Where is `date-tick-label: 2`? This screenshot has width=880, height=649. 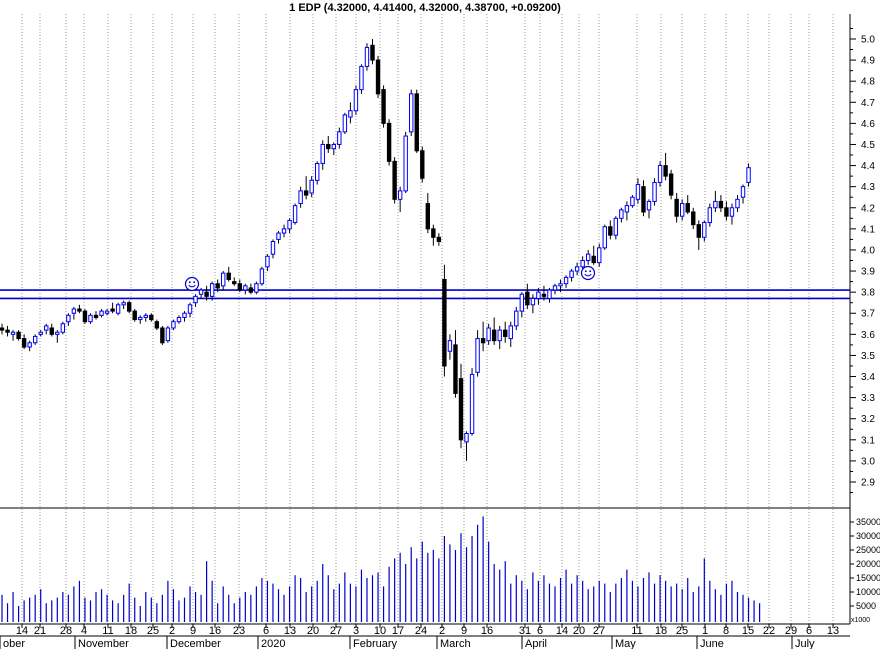
date-tick-label: 2 is located at coordinates (172, 631).